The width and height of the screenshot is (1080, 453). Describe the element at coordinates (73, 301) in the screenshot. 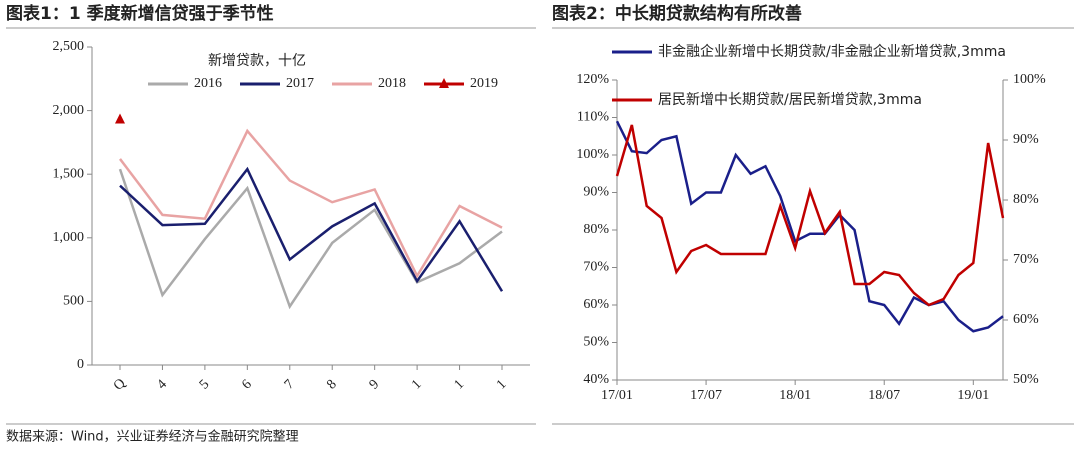

I see `y-tick-label: 500` at that location.